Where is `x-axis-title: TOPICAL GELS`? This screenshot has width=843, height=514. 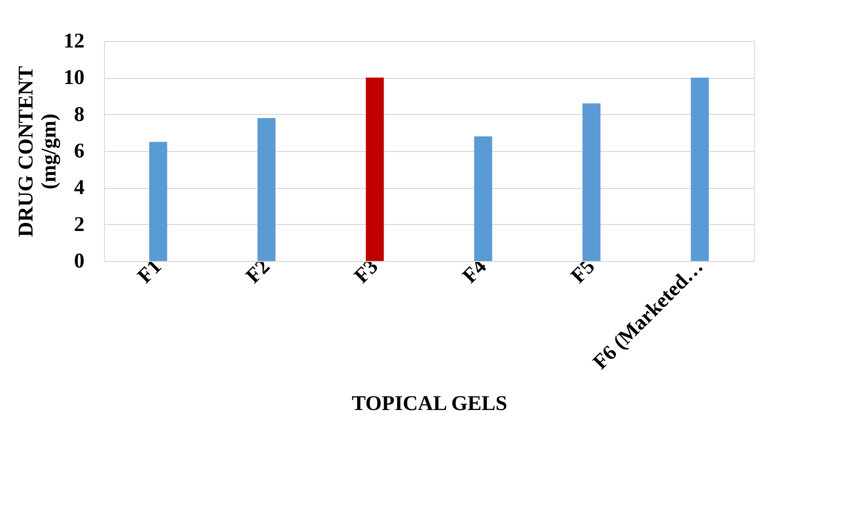 x-axis-title: TOPICAL GELS is located at coordinates (430, 403).